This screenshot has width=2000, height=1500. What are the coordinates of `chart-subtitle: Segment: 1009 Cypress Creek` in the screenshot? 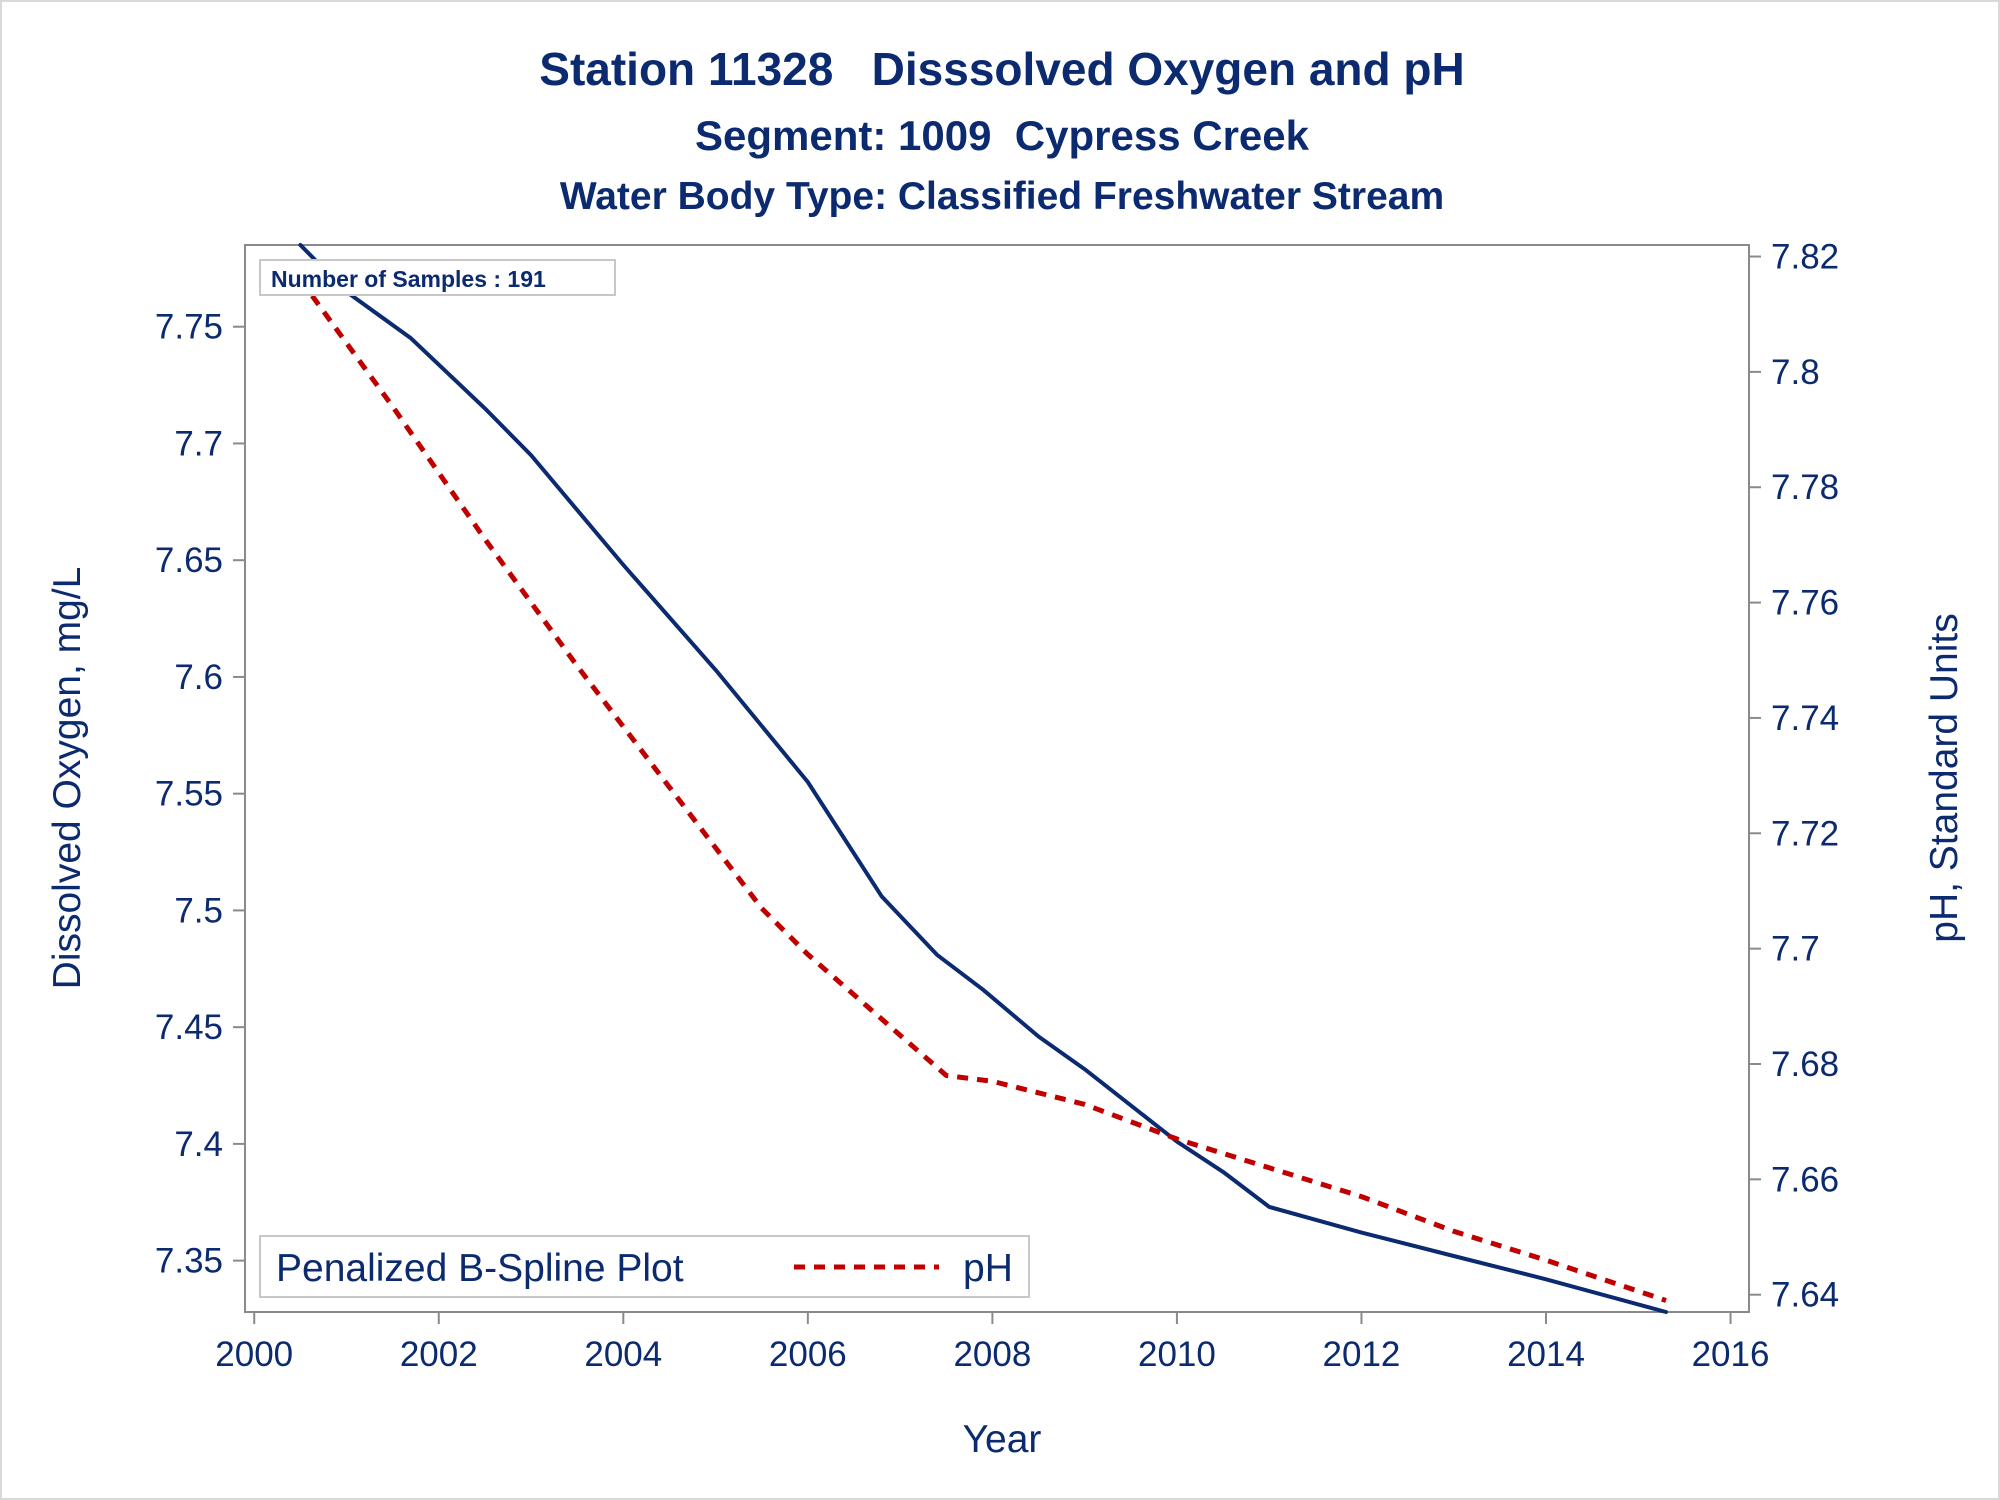 It's located at (1002, 135).